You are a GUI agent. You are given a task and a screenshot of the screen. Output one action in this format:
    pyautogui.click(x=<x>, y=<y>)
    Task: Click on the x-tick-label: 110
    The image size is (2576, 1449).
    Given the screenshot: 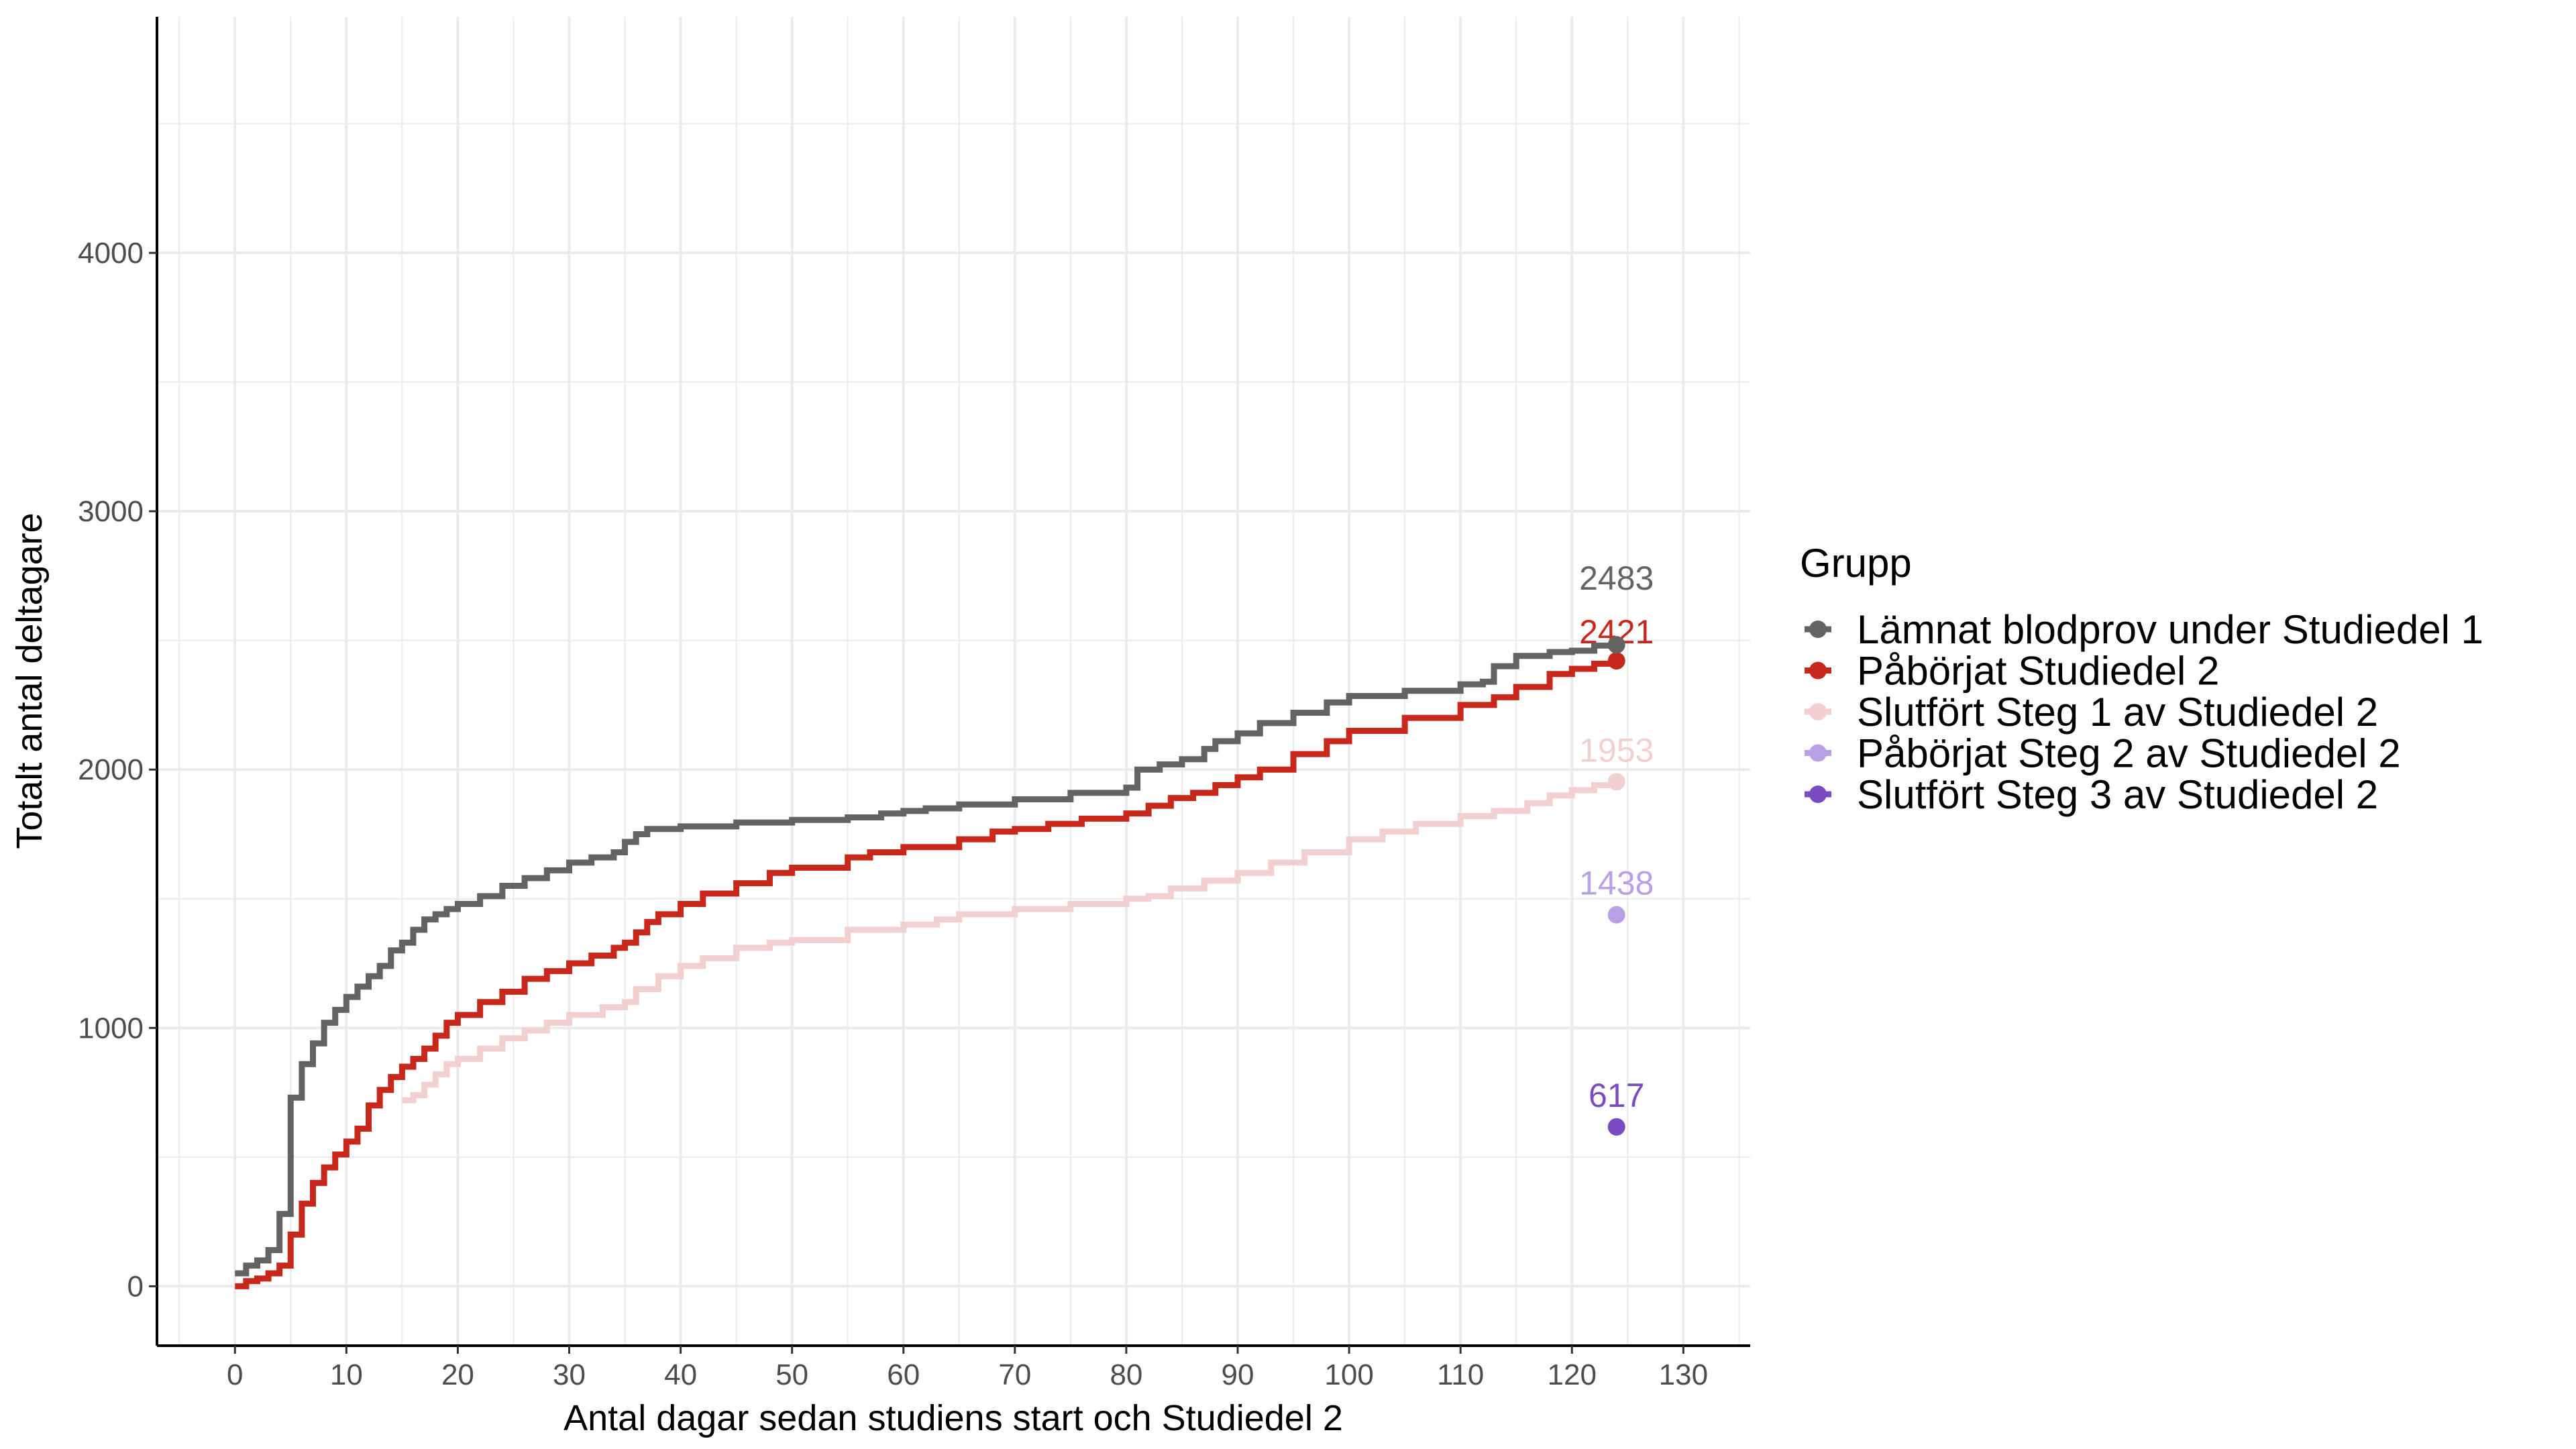 What is the action you would take?
    pyautogui.click(x=1460, y=1374)
    